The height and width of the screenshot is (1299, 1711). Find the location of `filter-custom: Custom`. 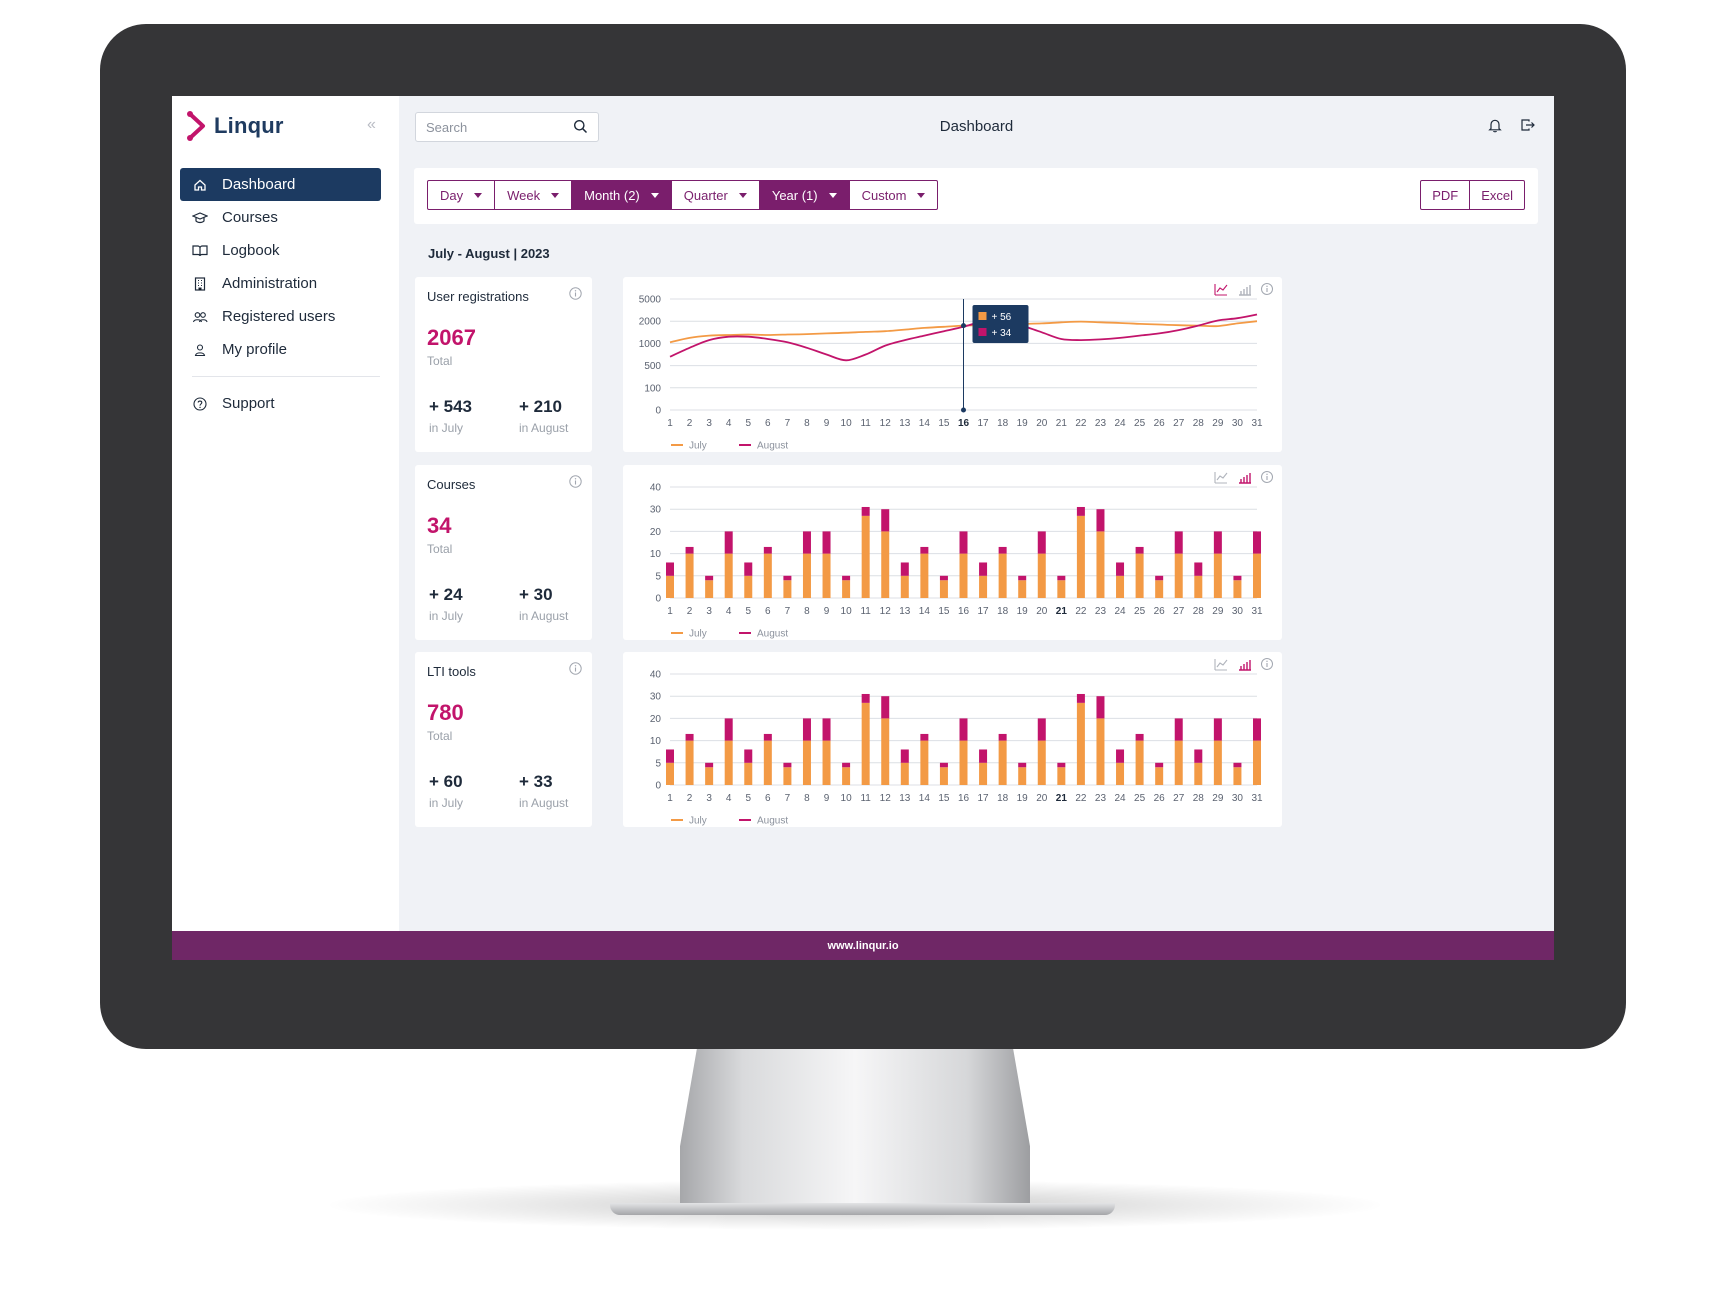

filter-custom: Custom is located at coordinates (894, 195).